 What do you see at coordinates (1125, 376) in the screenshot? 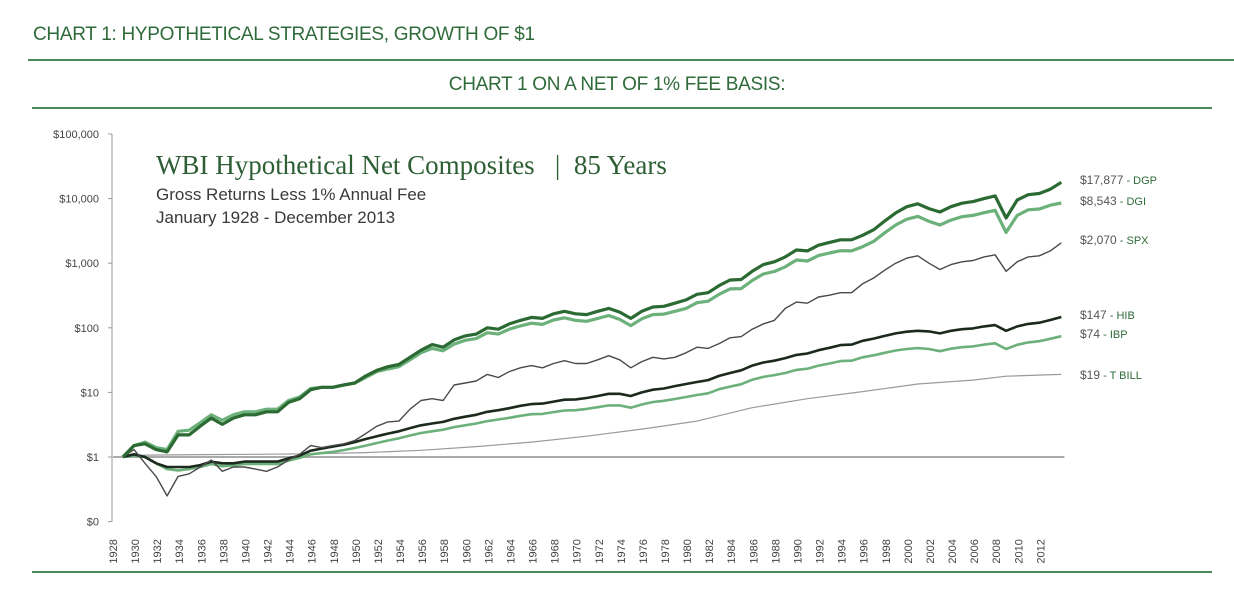
I see `series-code: T BILL` at bounding box center [1125, 376].